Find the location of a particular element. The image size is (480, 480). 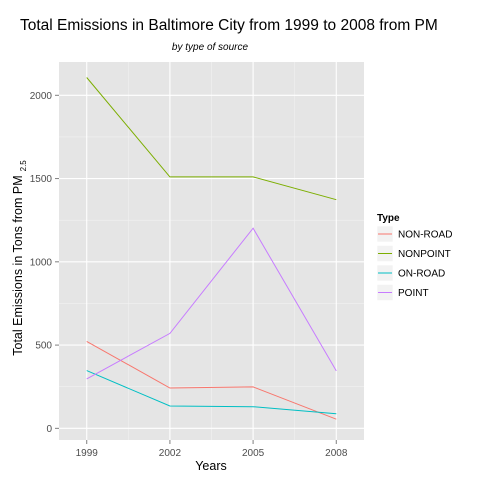

legend-label: POINT is located at coordinates (413, 293).